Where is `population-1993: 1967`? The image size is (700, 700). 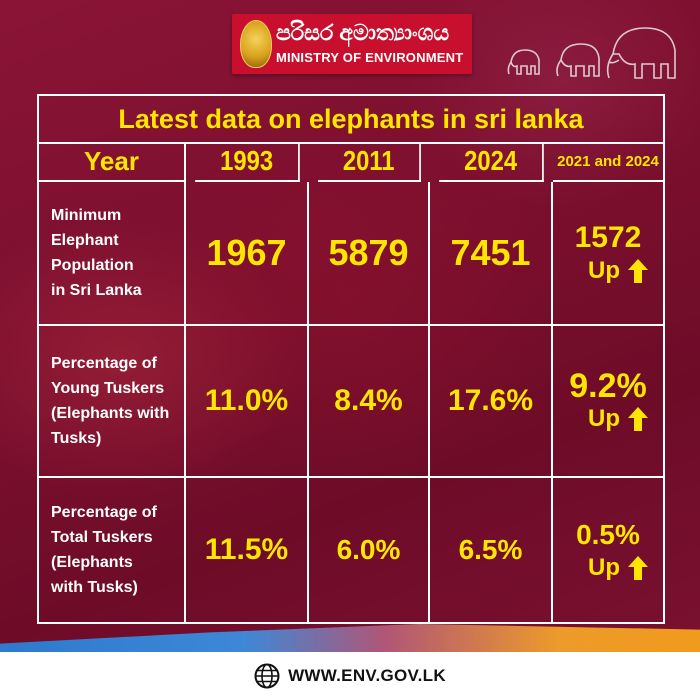 population-1993: 1967 is located at coordinates (247, 254).